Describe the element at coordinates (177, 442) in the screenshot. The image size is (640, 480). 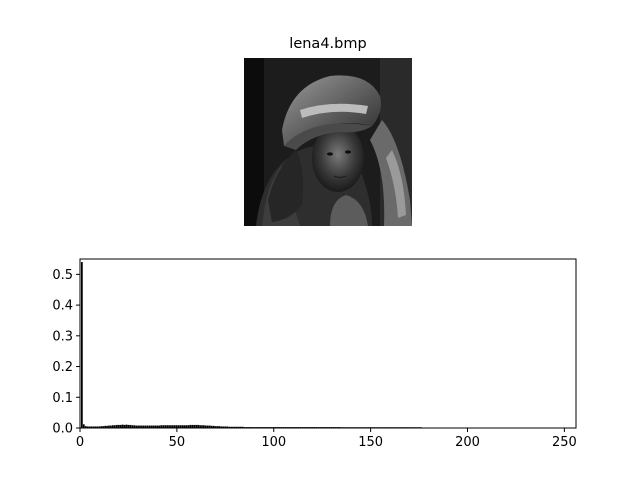
I see `x-tick-label: 50` at that location.